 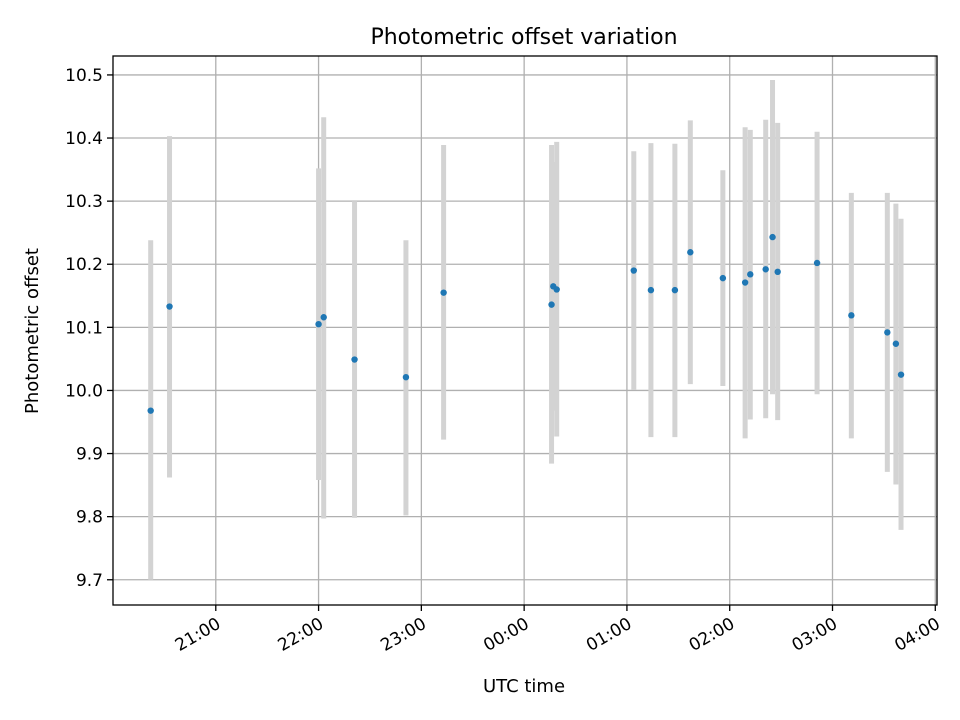 What do you see at coordinates (84, 202) in the screenshot?
I see `y-tick-label: 10.3` at bounding box center [84, 202].